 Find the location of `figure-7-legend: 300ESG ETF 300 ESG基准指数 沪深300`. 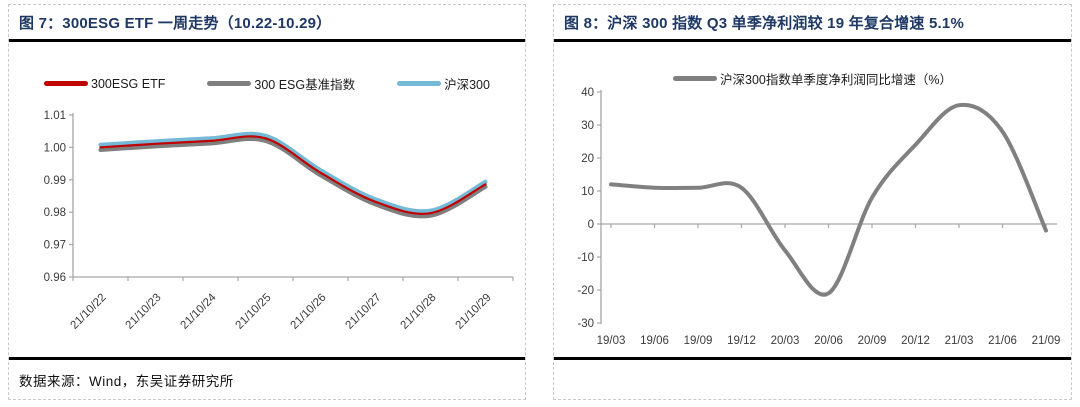

figure-7-legend: 300ESG ETF 300 ESG基准指数 沪深300 is located at coordinates (267, 83).